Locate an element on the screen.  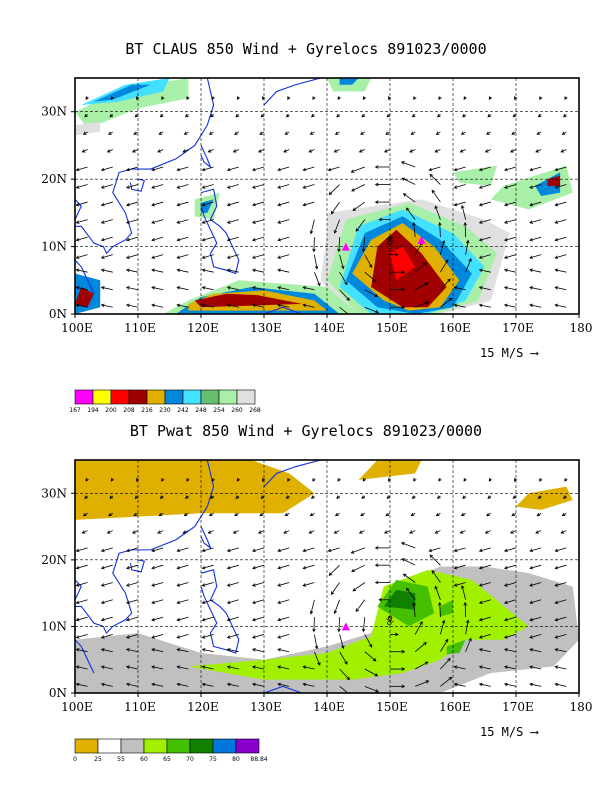
x-tick-label: 120E is located at coordinates (203, 328).